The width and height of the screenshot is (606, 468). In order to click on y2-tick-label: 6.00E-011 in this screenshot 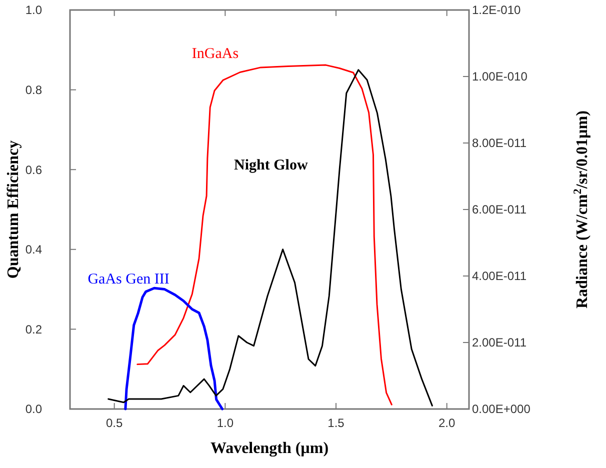, I will do `click(499, 209)`.